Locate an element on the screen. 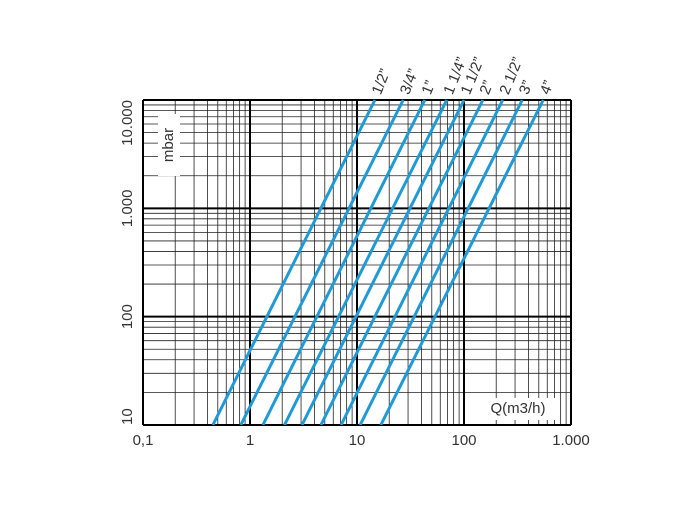 The image size is (700, 520). y-tick-label: 1.000 is located at coordinates (127, 209).